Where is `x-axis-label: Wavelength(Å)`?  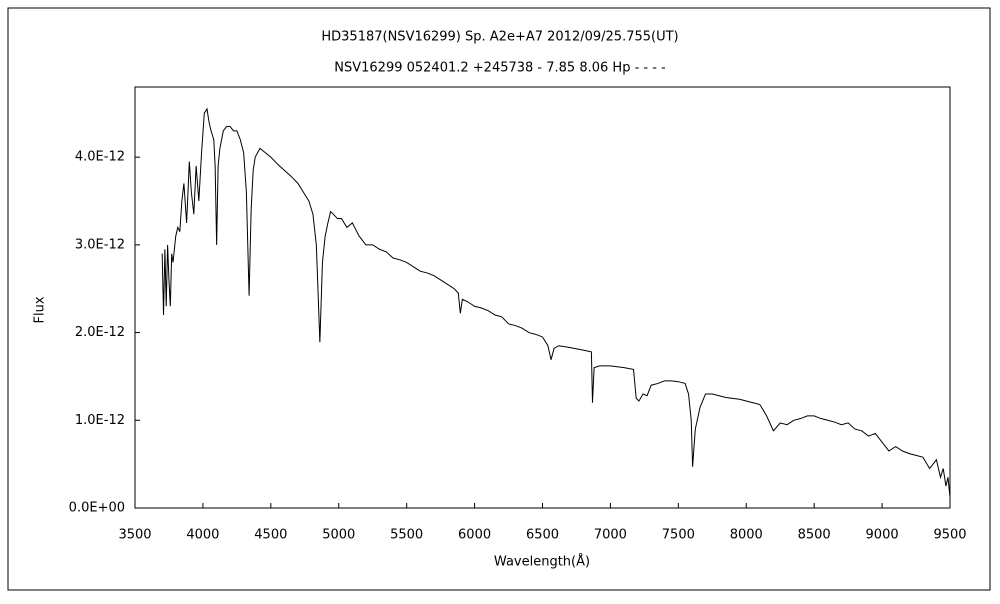
x-axis-label: Wavelength(Å) is located at coordinates (542, 562).